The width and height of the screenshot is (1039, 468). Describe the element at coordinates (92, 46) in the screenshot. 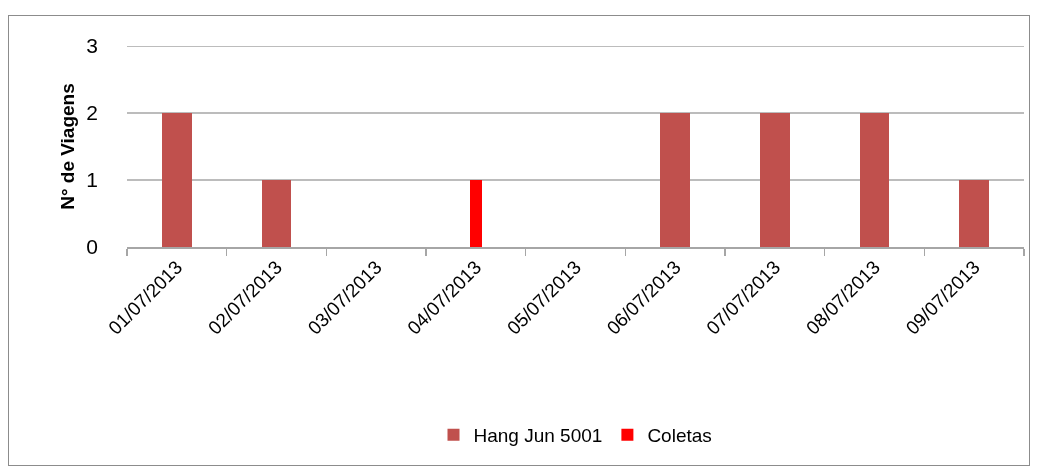

I see `y-tick-label: 3` at that location.